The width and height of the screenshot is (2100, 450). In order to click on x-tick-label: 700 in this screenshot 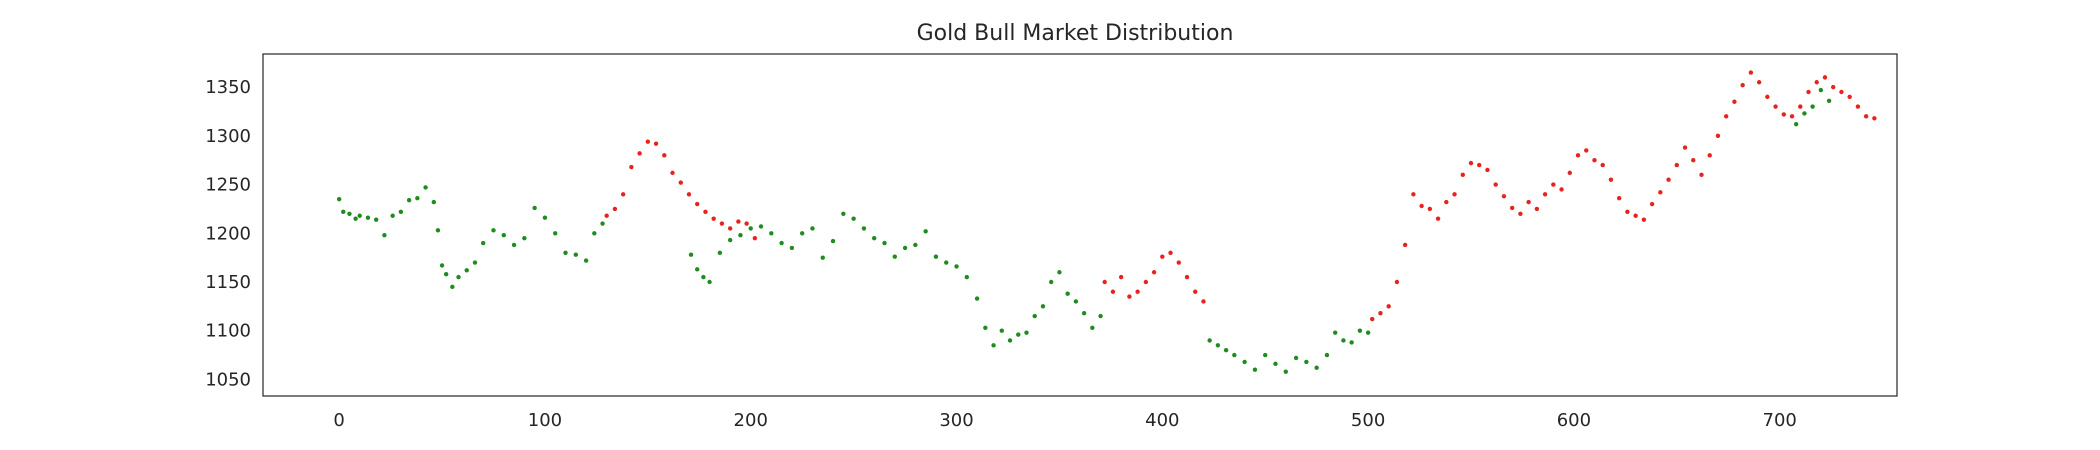, I will do `click(1780, 420)`.